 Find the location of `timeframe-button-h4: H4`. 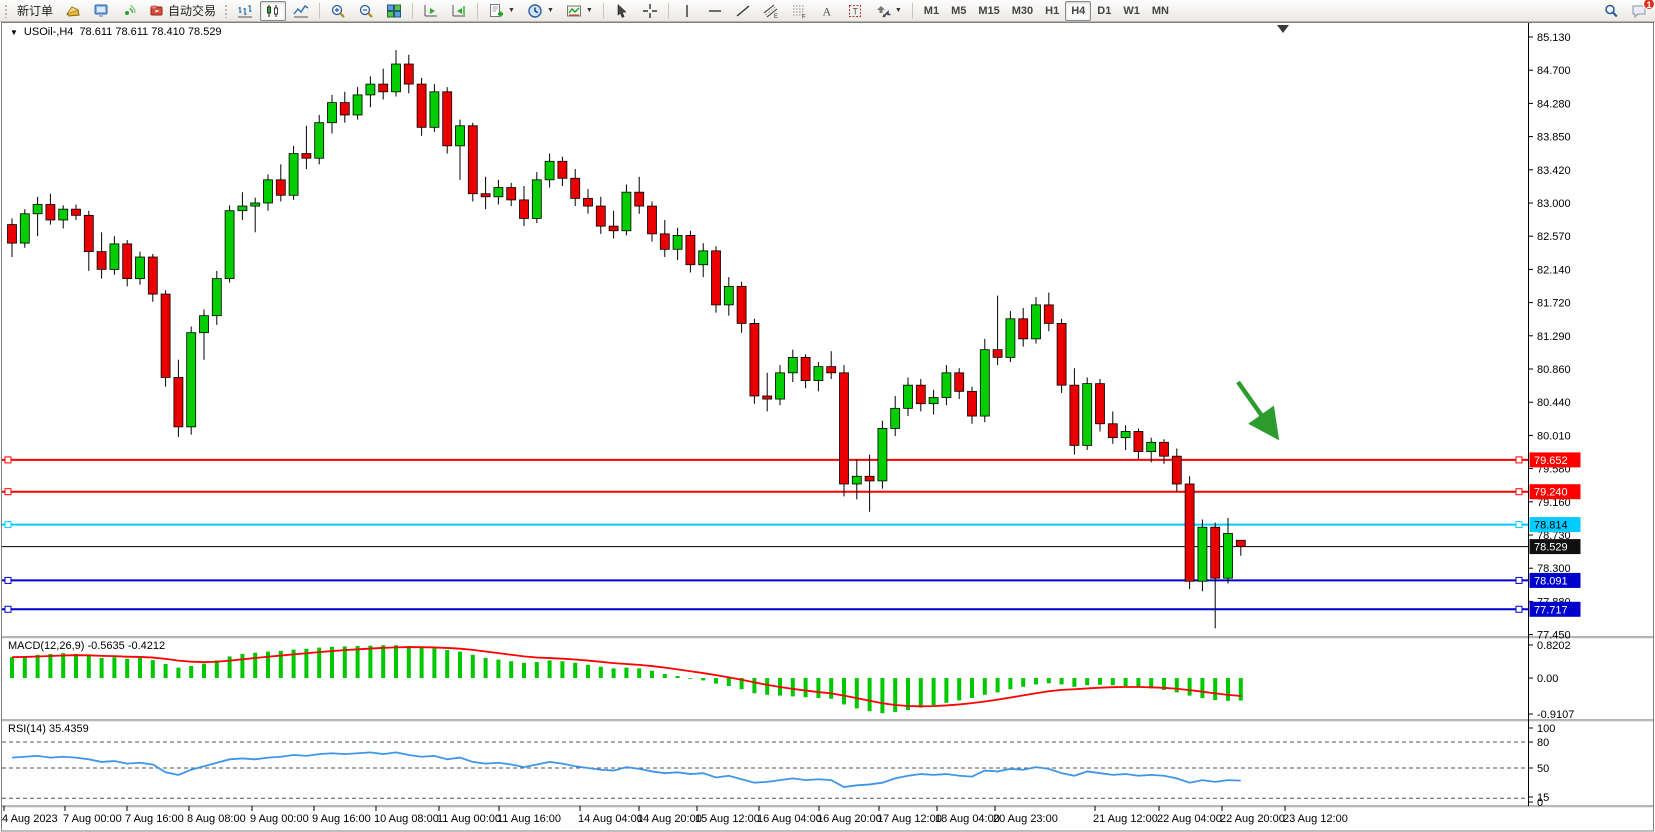

timeframe-button-h4: H4 is located at coordinates (1078, 10).